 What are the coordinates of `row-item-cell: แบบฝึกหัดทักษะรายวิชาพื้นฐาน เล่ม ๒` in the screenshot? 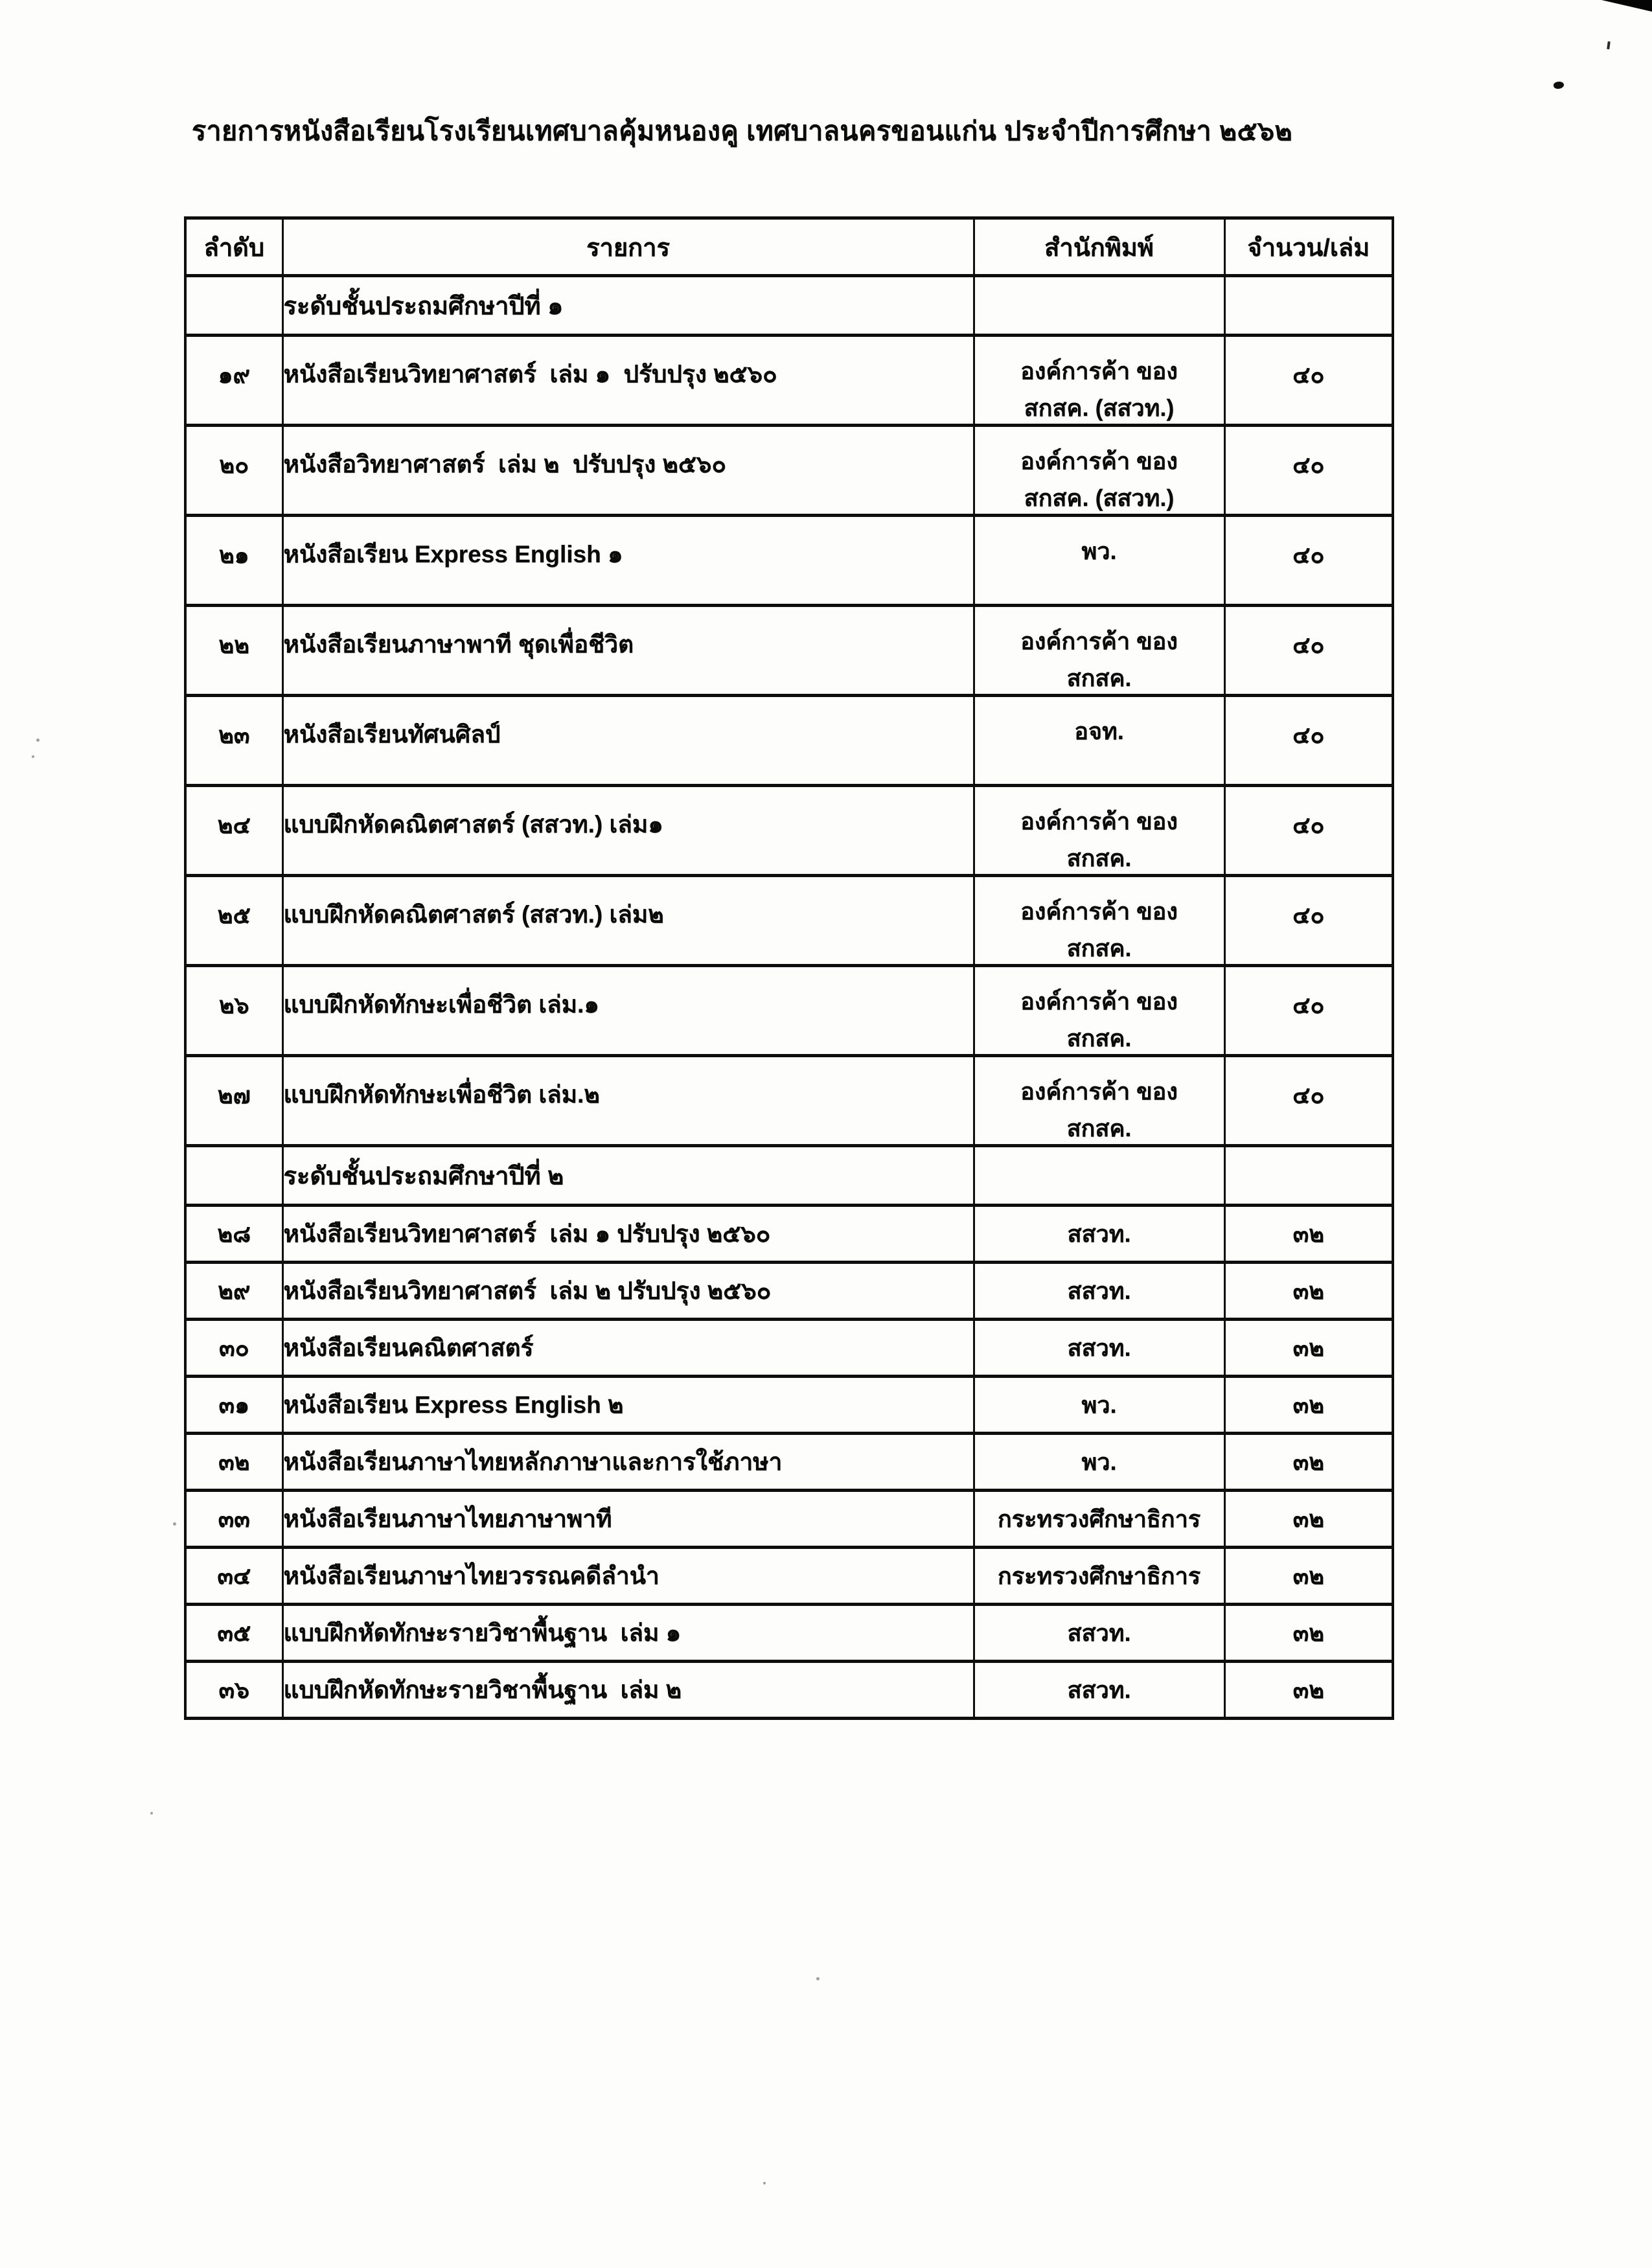 It's located at (628, 1690).